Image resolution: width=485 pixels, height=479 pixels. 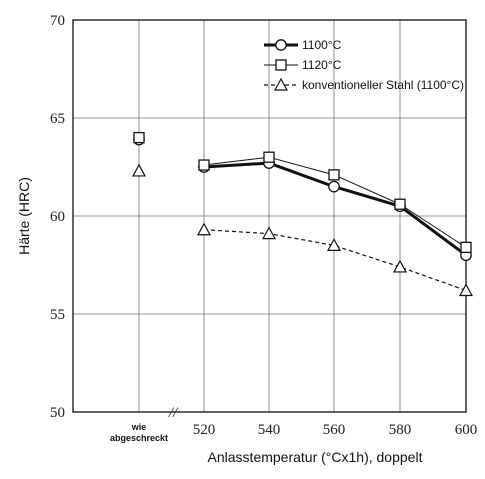 What do you see at coordinates (139, 438) in the screenshot?
I see `x-category-label-line2: abgeschreckt` at bounding box center [139, 438].